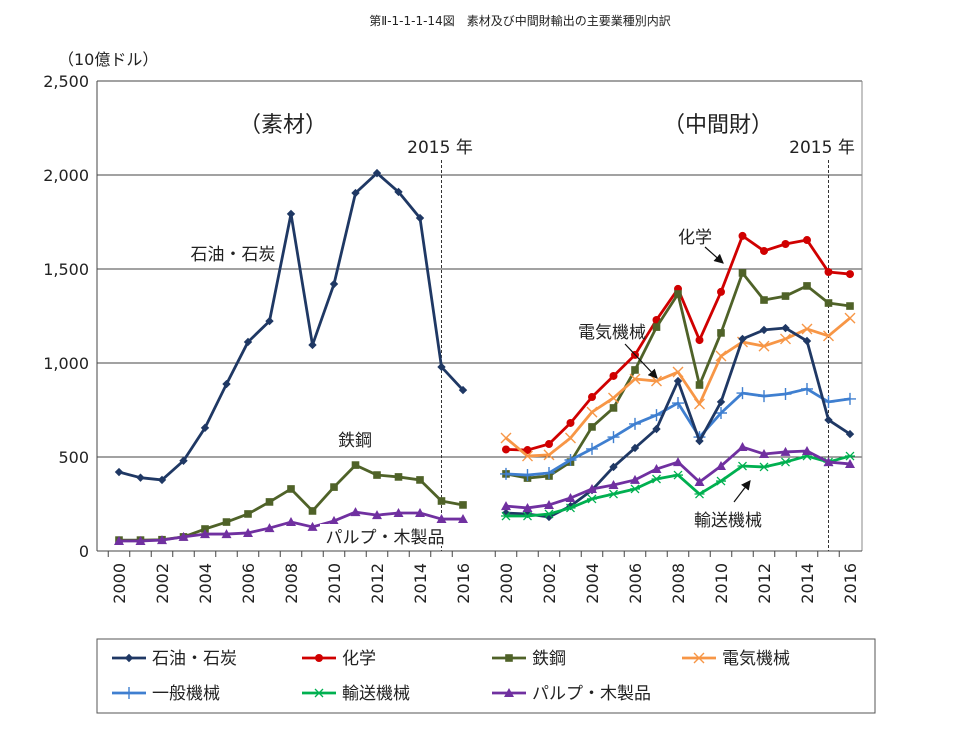 This screenshot has height=739, width=957. I want to click on annotation-pulp-wood: パルプ・木製品, so click(385, 538).